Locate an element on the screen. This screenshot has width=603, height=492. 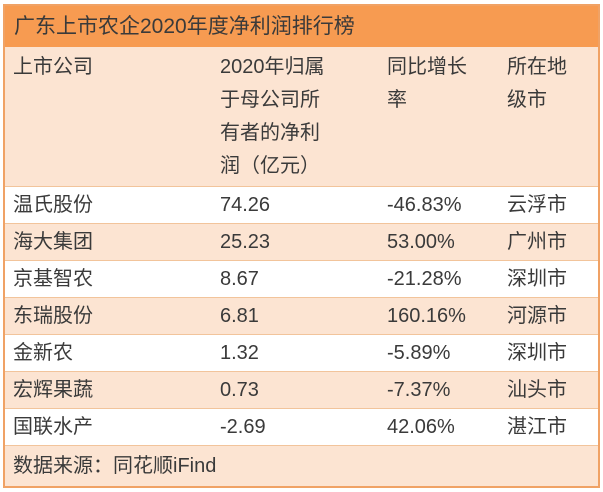
city-cell: 湛江市 is located at coordinates (537, 427).